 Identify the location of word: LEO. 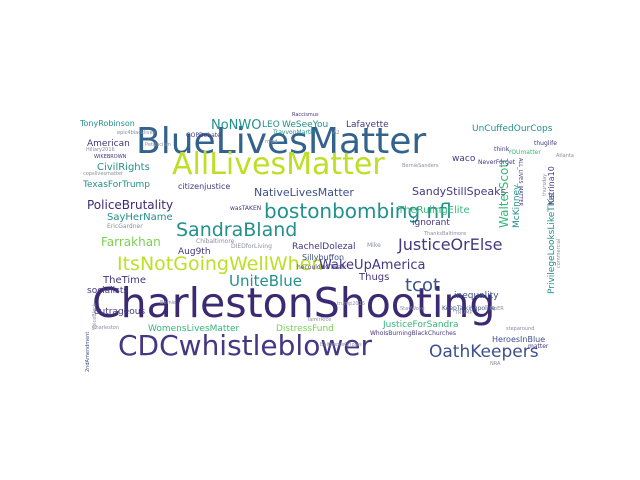
(271, 125).